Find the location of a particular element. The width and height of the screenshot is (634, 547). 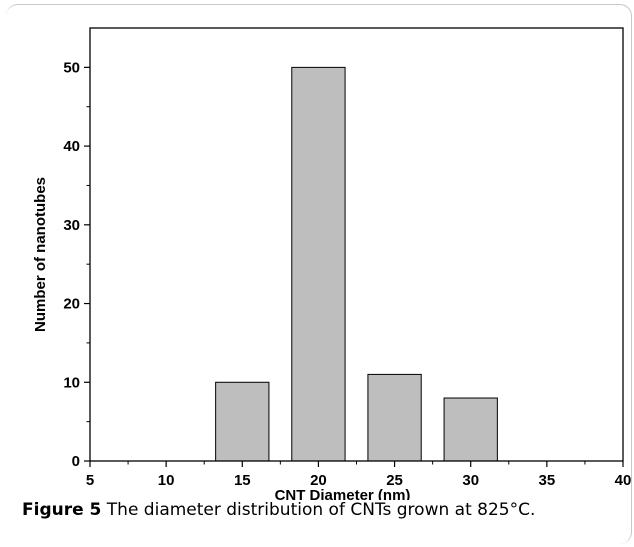

x-tick-label: 40 is located at coordinates (623, 480).